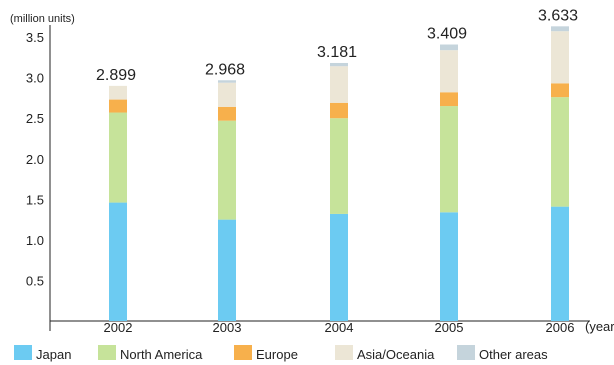 The width and height of the screenshot is (614, 365). What do you see at coordinates (118, 92) in the screenshot?
I see `bar-segment-asia-oceania-2002` at bounding box center [118, 92].